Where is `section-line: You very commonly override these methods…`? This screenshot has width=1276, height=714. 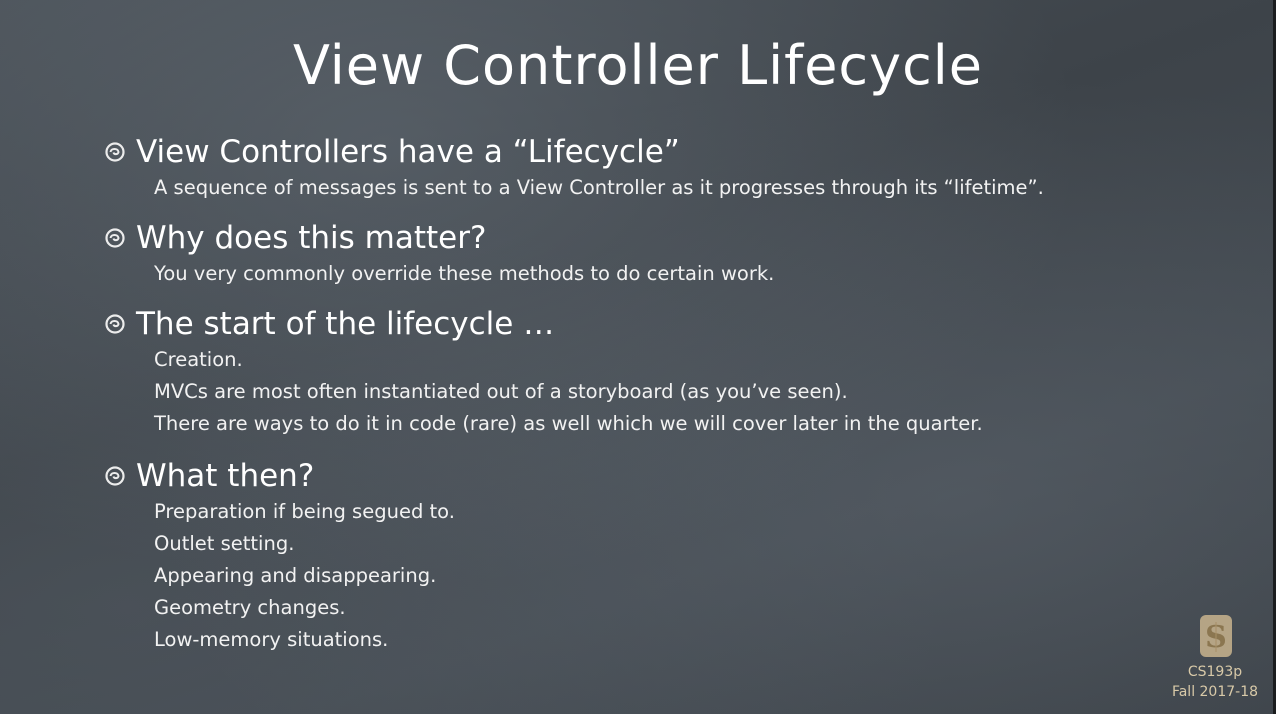 section-line: You very commonly override these methods… is located at coordinates (464, 273).